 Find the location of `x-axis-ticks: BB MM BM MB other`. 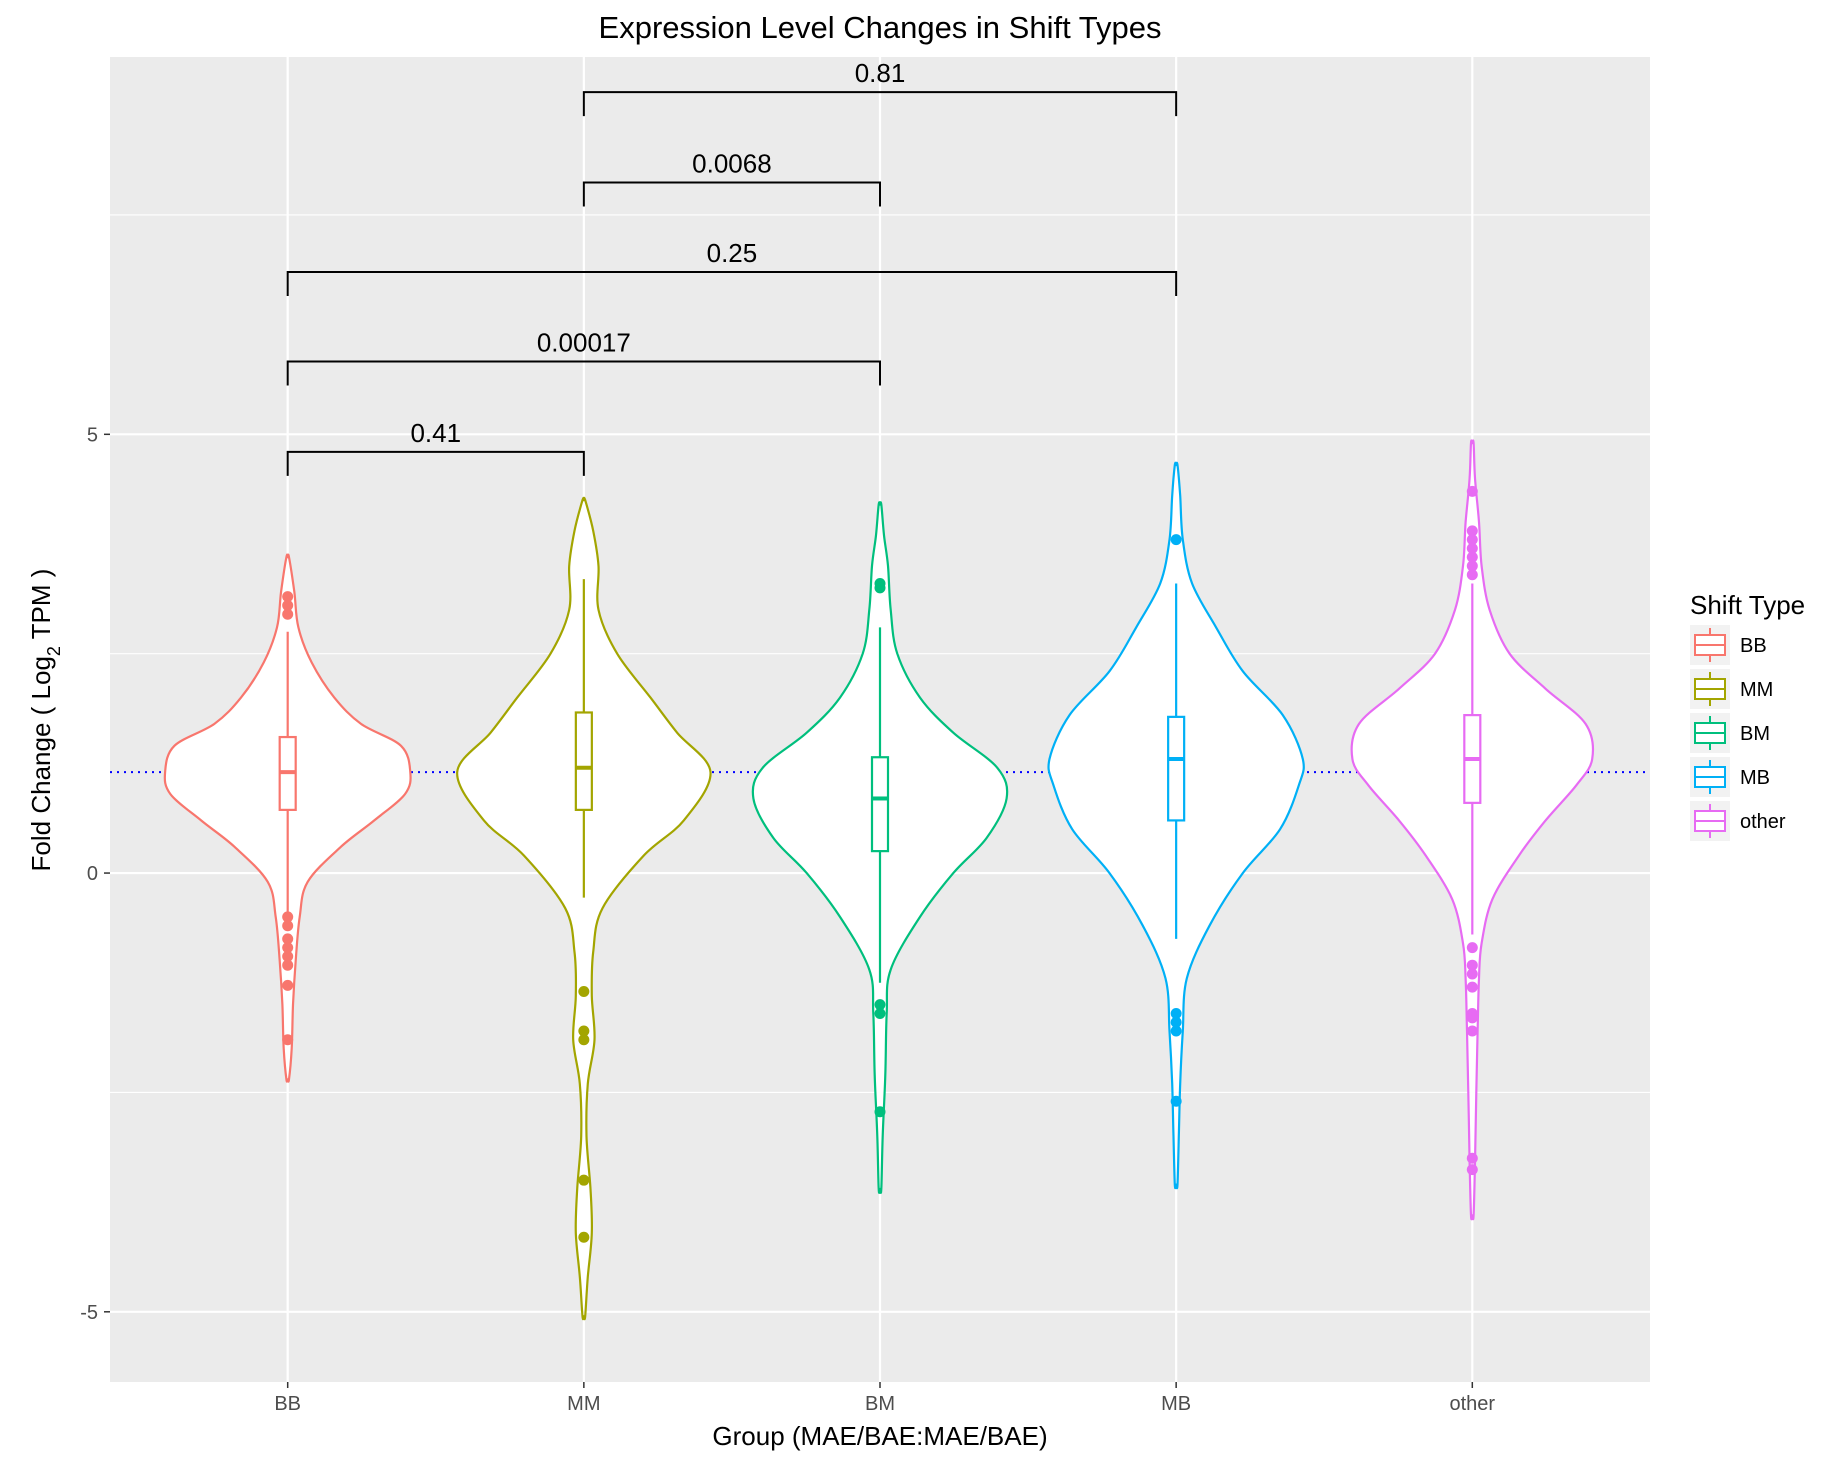

x-axis-ticks: BB MM BM MB other is located at coordinates (884, 1398).